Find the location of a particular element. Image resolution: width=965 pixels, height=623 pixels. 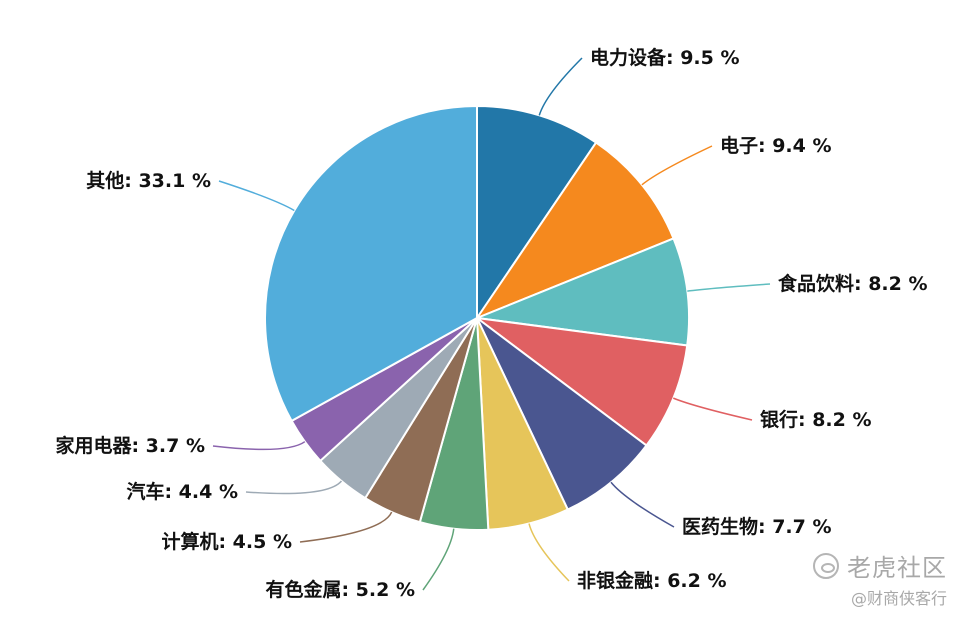

pie-slice-电子 is located at coordinates (574, 231).